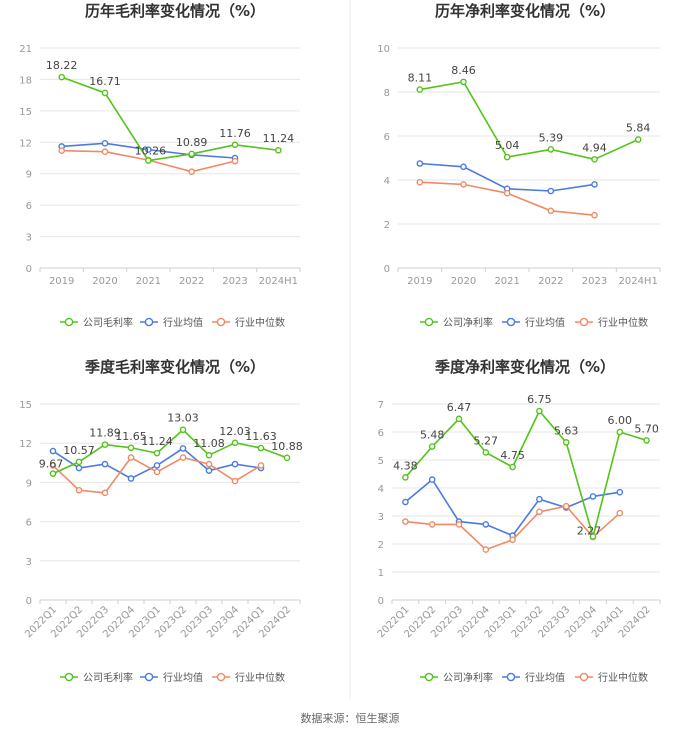  I want to click on data-label: 11.65, so click(131, 436).